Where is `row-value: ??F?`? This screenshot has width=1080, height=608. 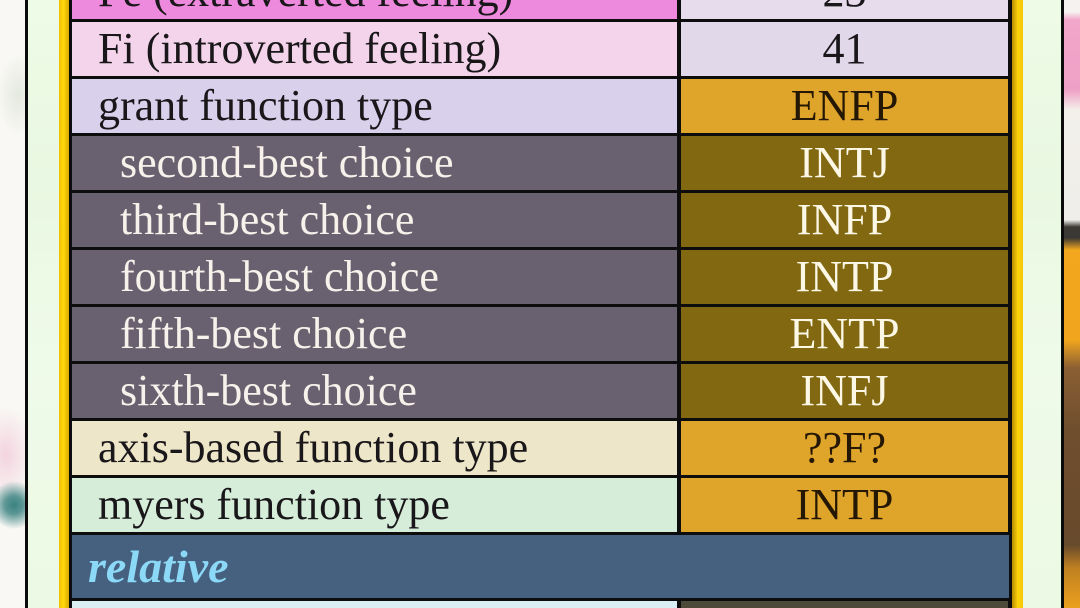 row-value: ??F? is located at coordinates (844, 448).